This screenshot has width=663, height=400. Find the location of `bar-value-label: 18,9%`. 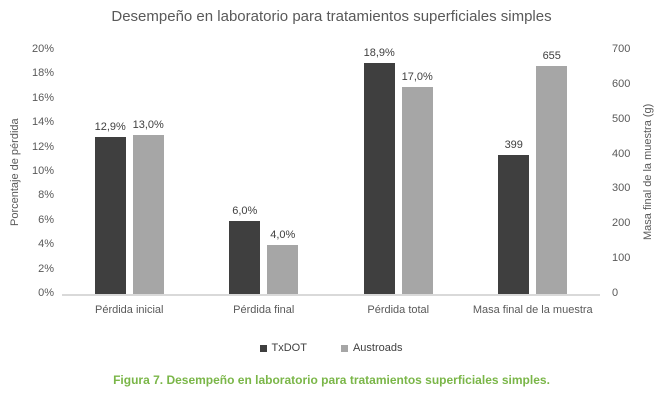

bar-value-label: 18,9% is located at coordinates (379, 53).